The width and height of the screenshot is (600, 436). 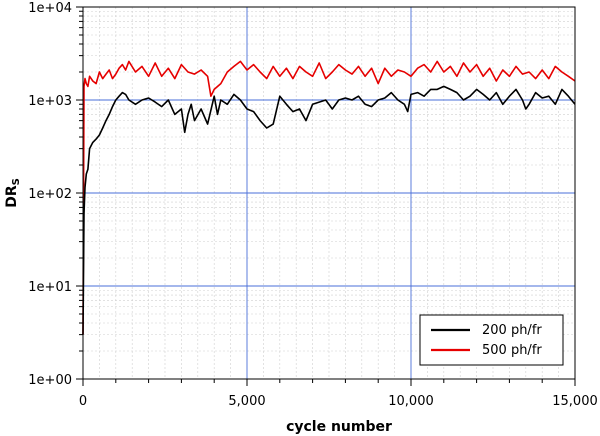 I want to click on y-axis-title-main: DR, so click(x=12, y=196).